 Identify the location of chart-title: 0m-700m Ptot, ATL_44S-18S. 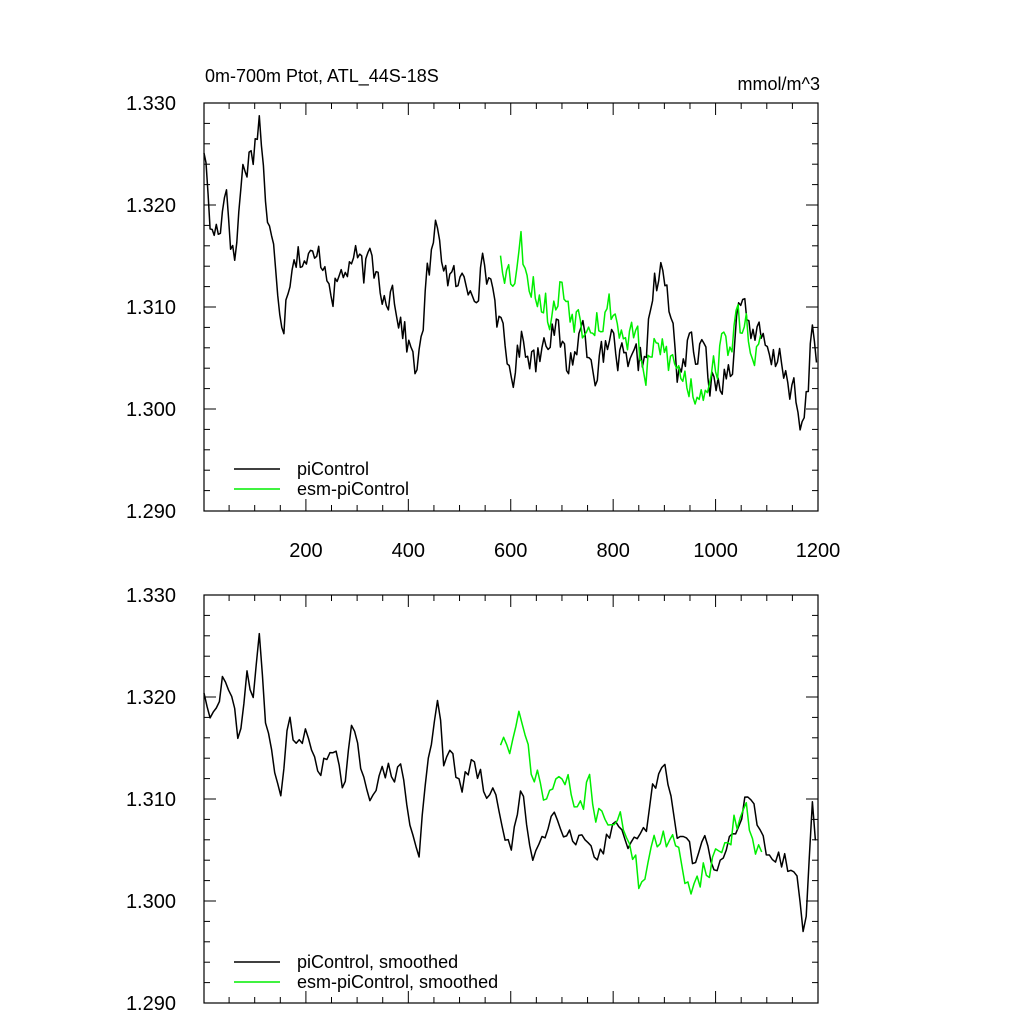
(322, 76).